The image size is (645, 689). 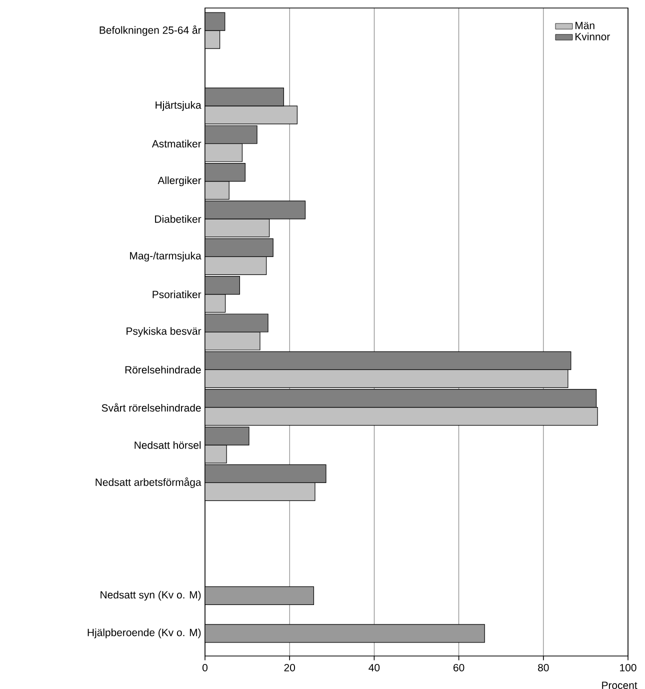 I want to click on x-tick-label: 20, so click(x=290, y=668).